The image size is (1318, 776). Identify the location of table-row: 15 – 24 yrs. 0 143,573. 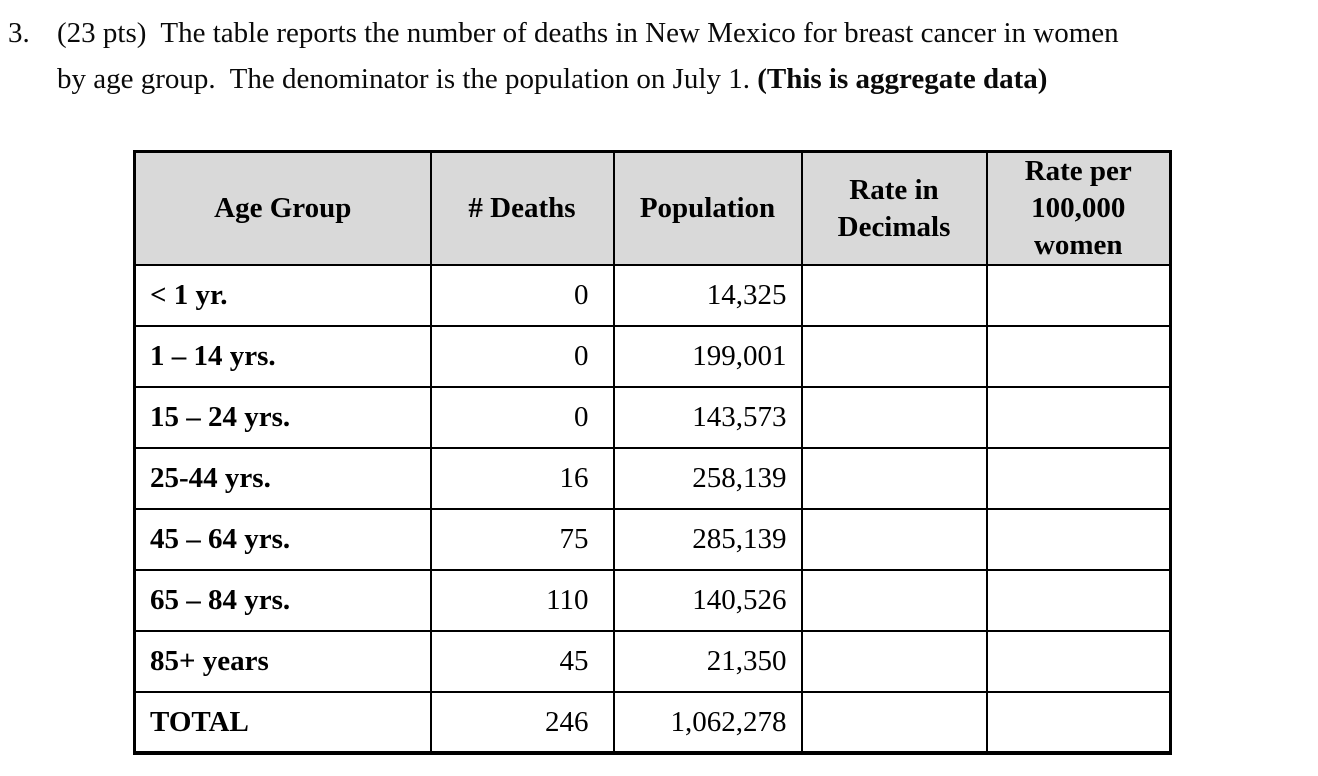
(652, 417).